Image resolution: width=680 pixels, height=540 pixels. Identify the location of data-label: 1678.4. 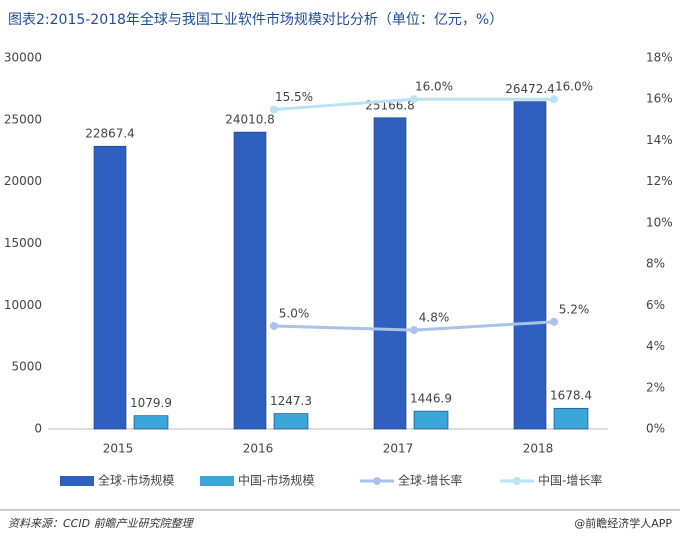
(571, 396).